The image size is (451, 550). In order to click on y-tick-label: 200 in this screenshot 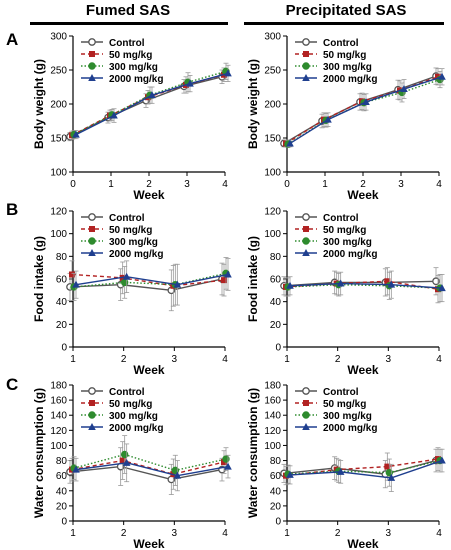, I will do `click(272, 105)`.